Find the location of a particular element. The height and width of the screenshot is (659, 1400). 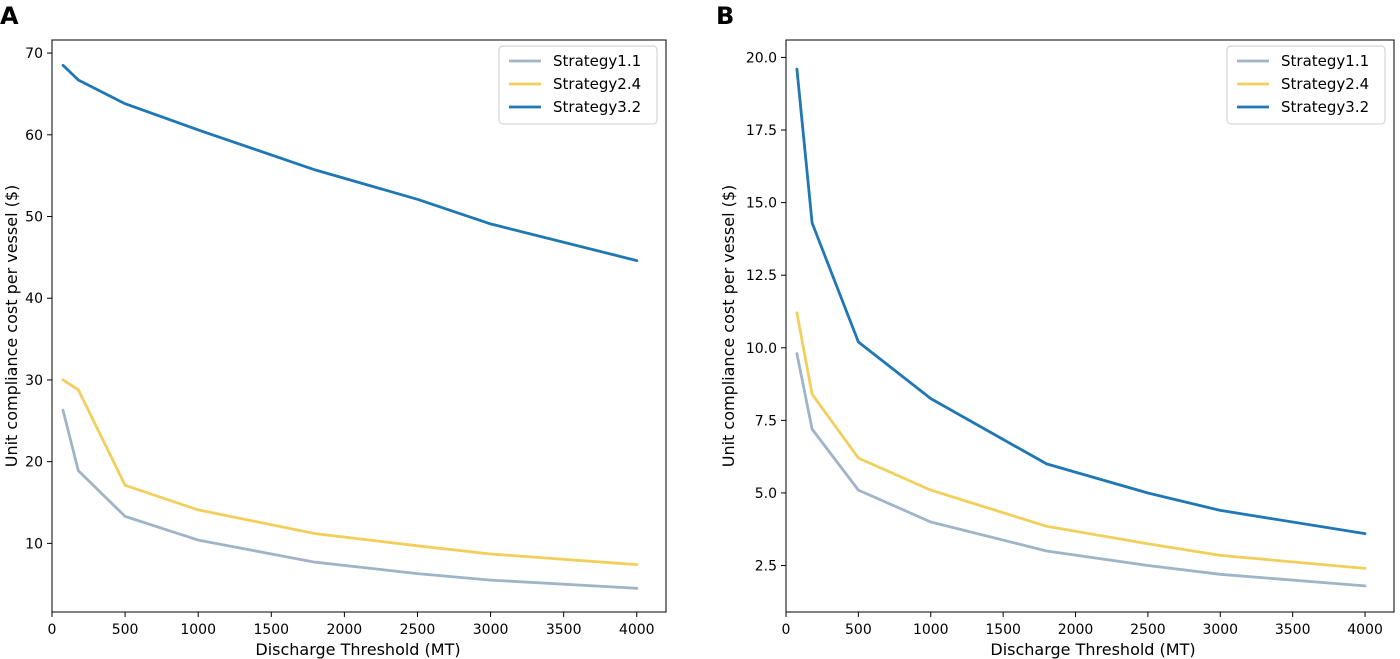

chart-b-legend-label: Strategy3.2 is located at coordinates (1325, 107).